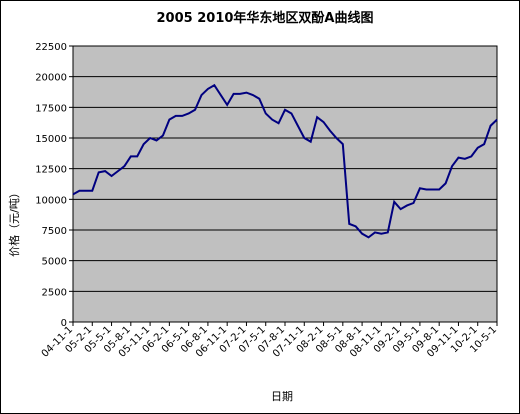 The height and width of the screenshot is (414, 520). Describe the element at coordinates (51, 139) in the screenshot. I see `y-tick-label: 15000` at that location.